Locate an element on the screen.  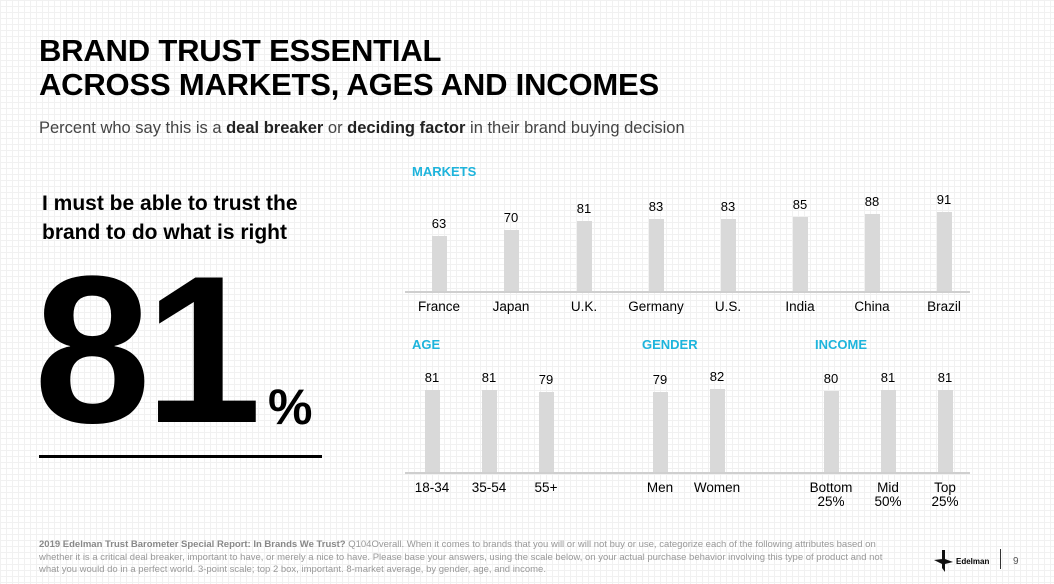
data-label: 82 is located at coordinates (717, 377).